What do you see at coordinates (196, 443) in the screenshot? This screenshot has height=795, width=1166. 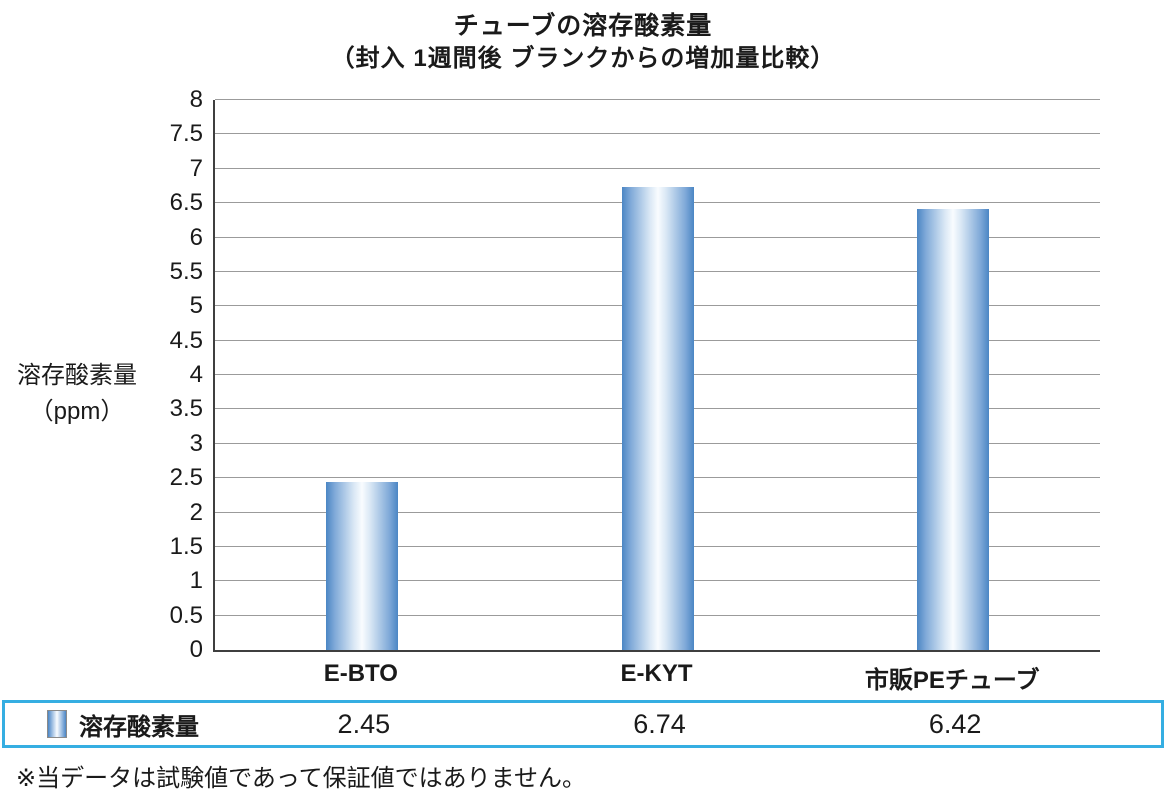 I see `y-tick-label: 3` at bounding box center [196, 443].